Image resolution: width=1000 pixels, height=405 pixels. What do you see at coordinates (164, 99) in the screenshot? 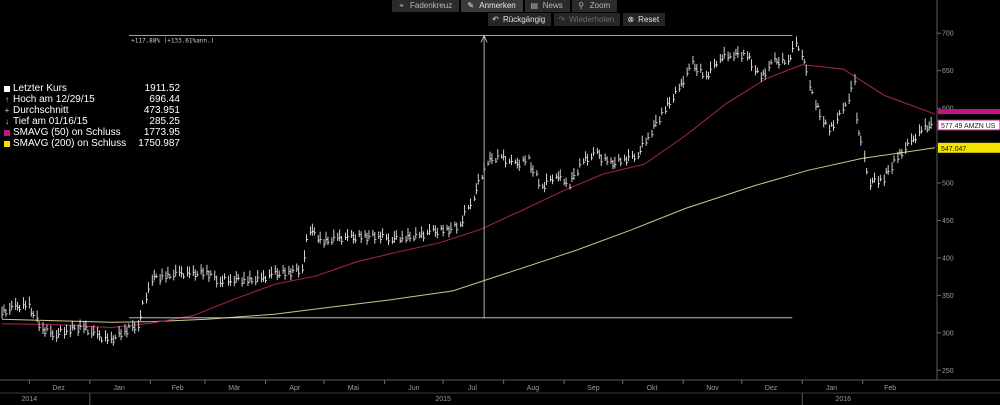
I see `legend-high-value: 696.44` at bounding box center [164, 99].